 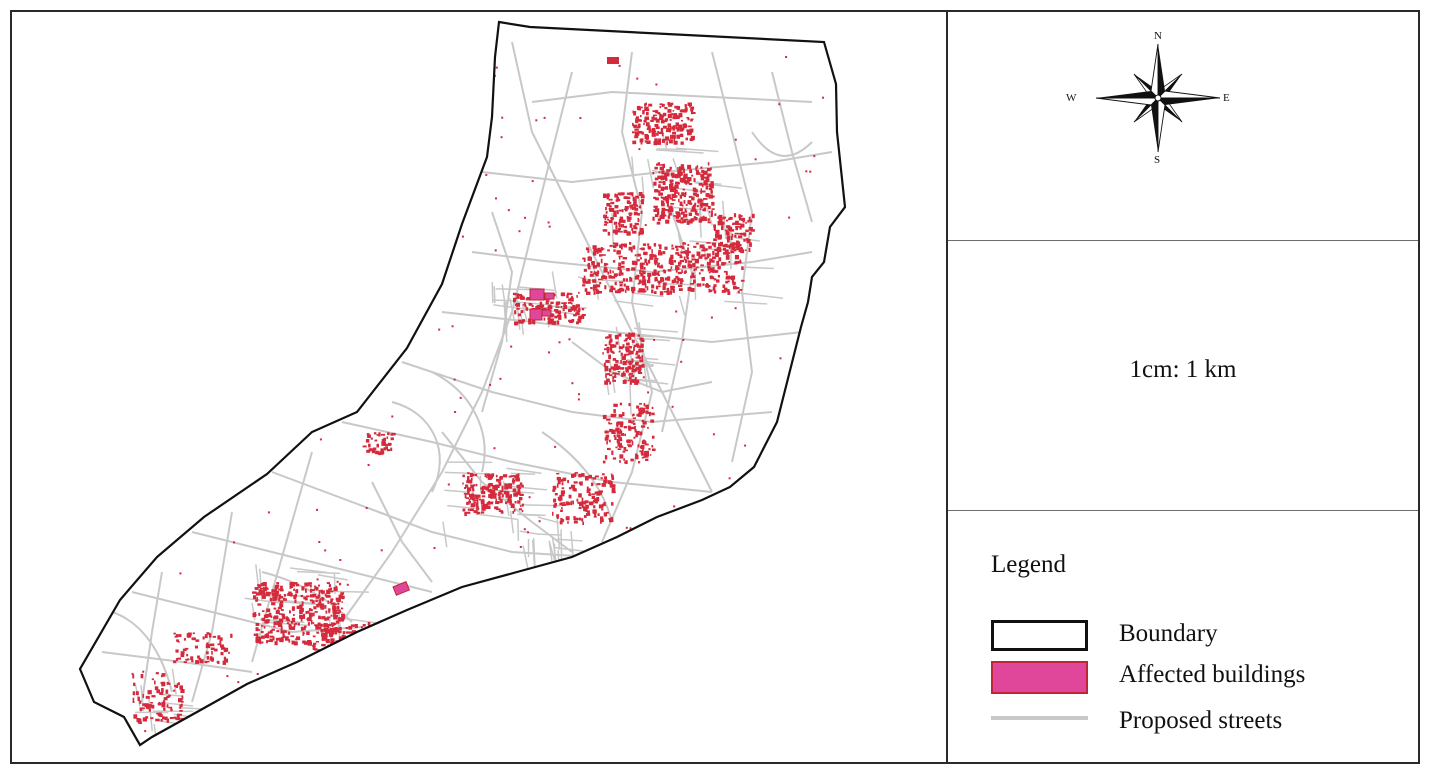 I want to click on scale-cell: 1cm: 1 km, so click(x=1183, y=376).